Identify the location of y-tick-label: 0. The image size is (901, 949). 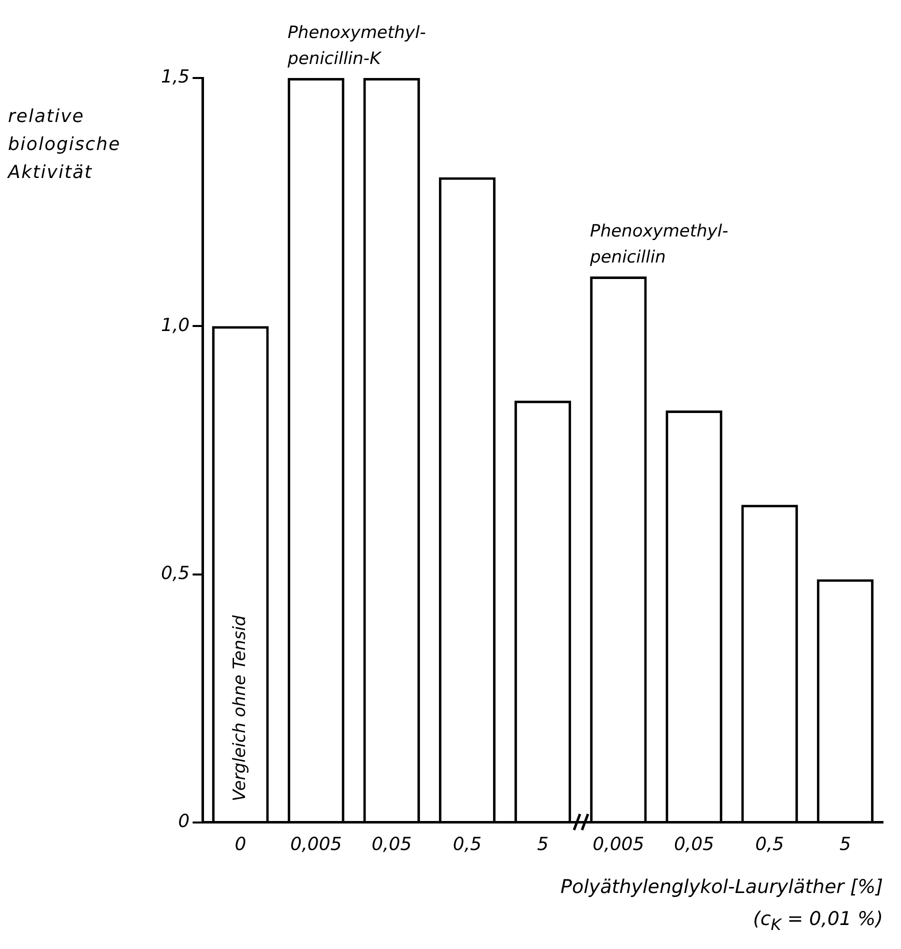
(184, 821).